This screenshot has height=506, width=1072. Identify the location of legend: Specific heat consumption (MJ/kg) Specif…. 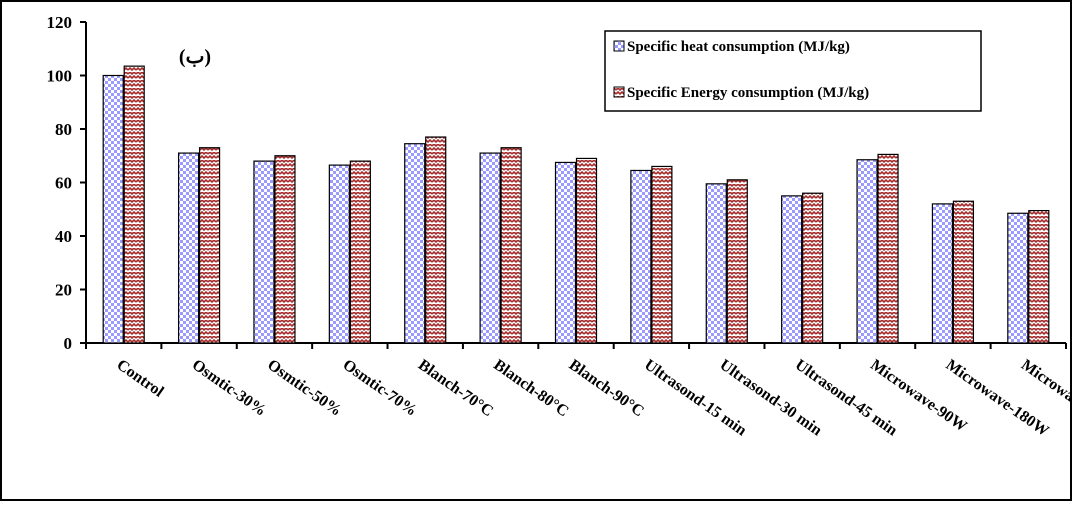
(793, 71).